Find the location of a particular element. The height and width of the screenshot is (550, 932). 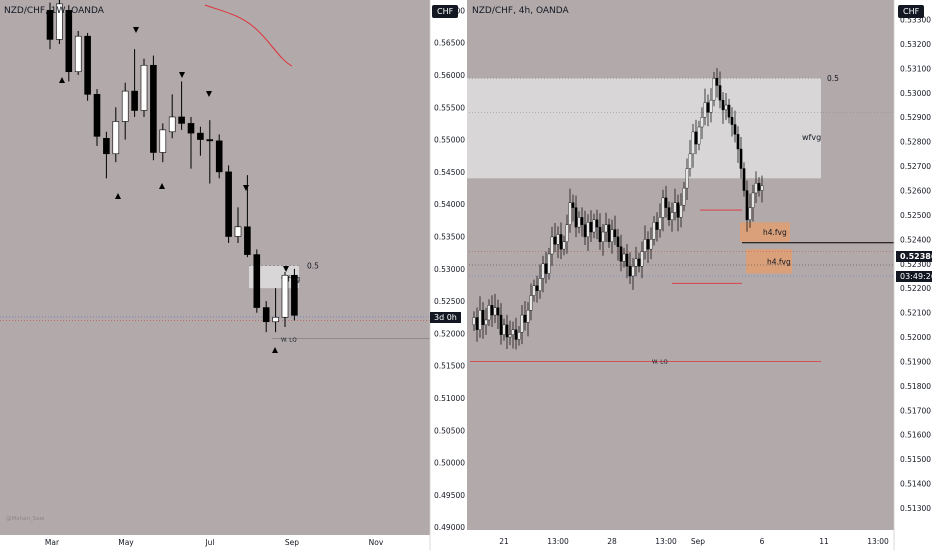

right-wfvg-zone is located at coordinates (643, 128).